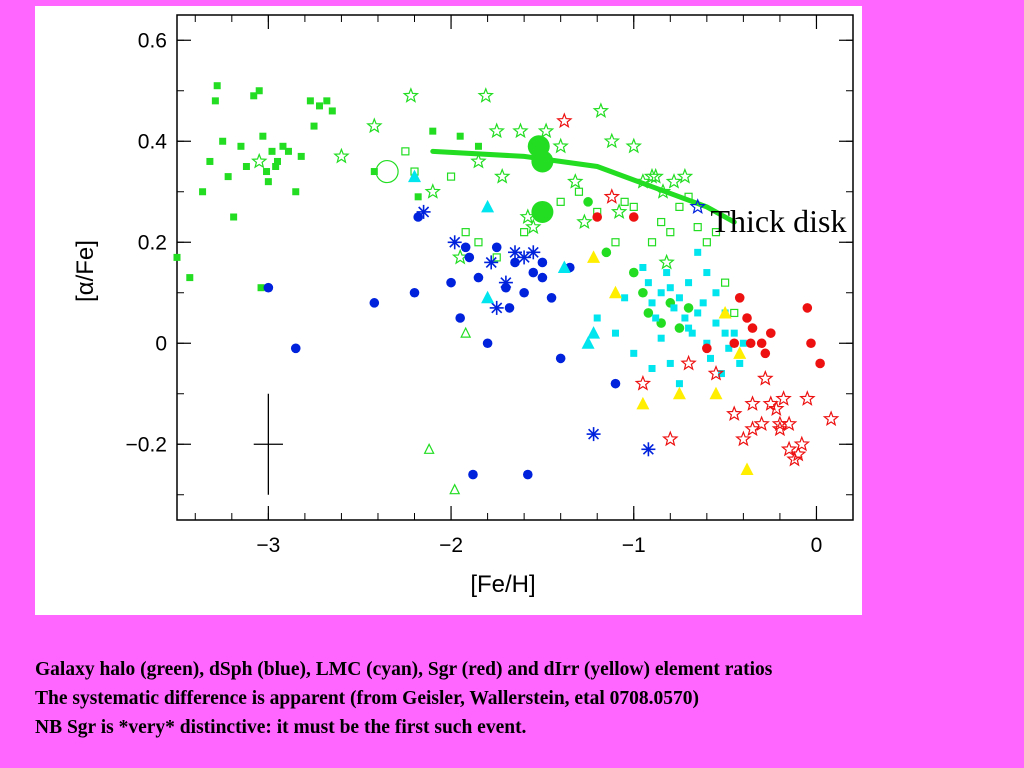 The height and width of the screenshot is (768, 1024). I want to click on thick-disk-trend, so click(583, 186).